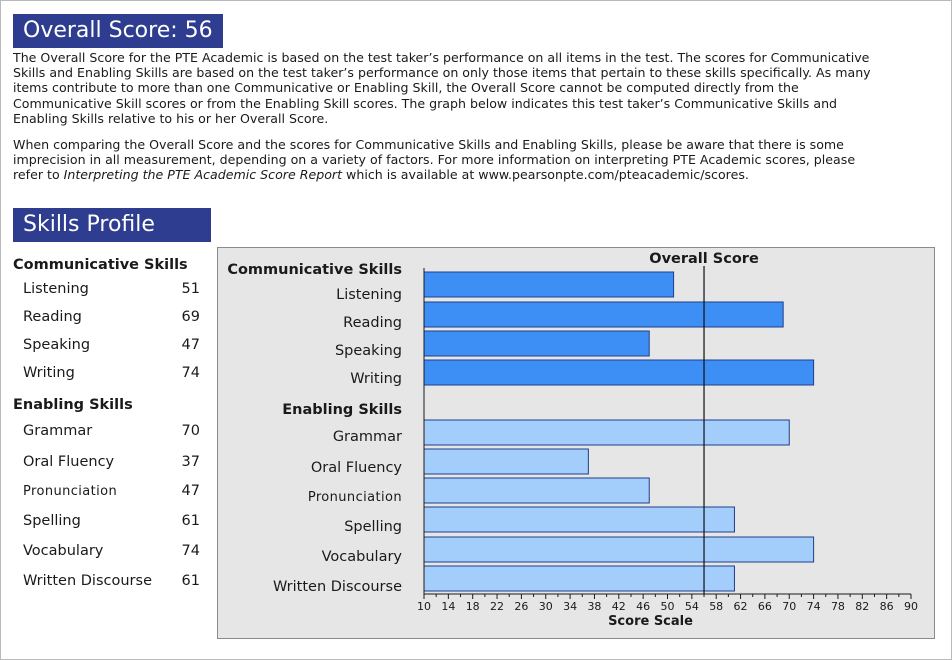 This screenshot has height=660, width=952. I want to click on score-row: Grammar 70, so click(113, 433).